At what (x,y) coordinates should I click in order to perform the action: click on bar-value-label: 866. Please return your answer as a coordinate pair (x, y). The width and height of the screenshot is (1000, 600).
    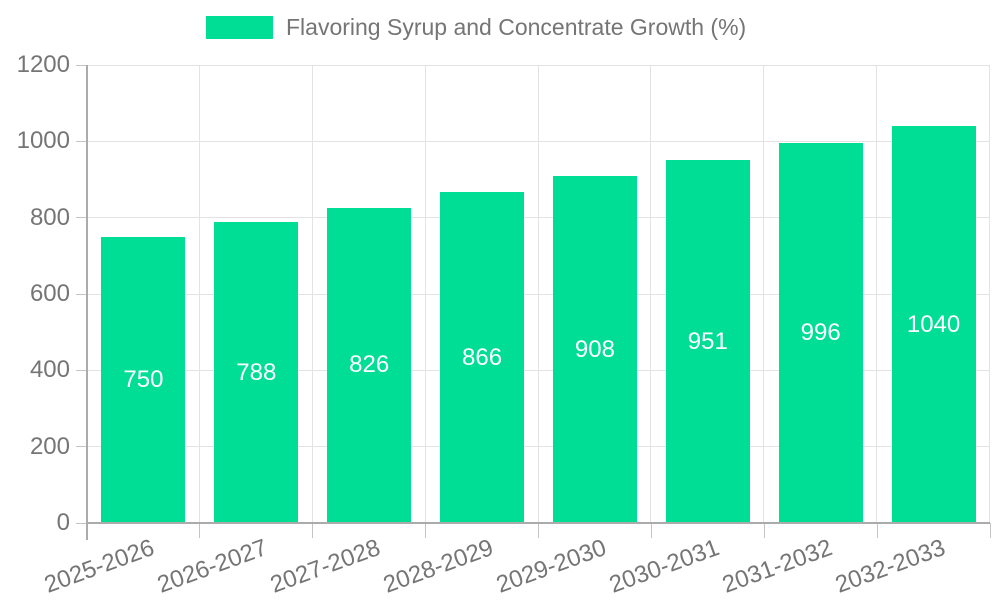
    Looking at the image, I should click on (482, 357).